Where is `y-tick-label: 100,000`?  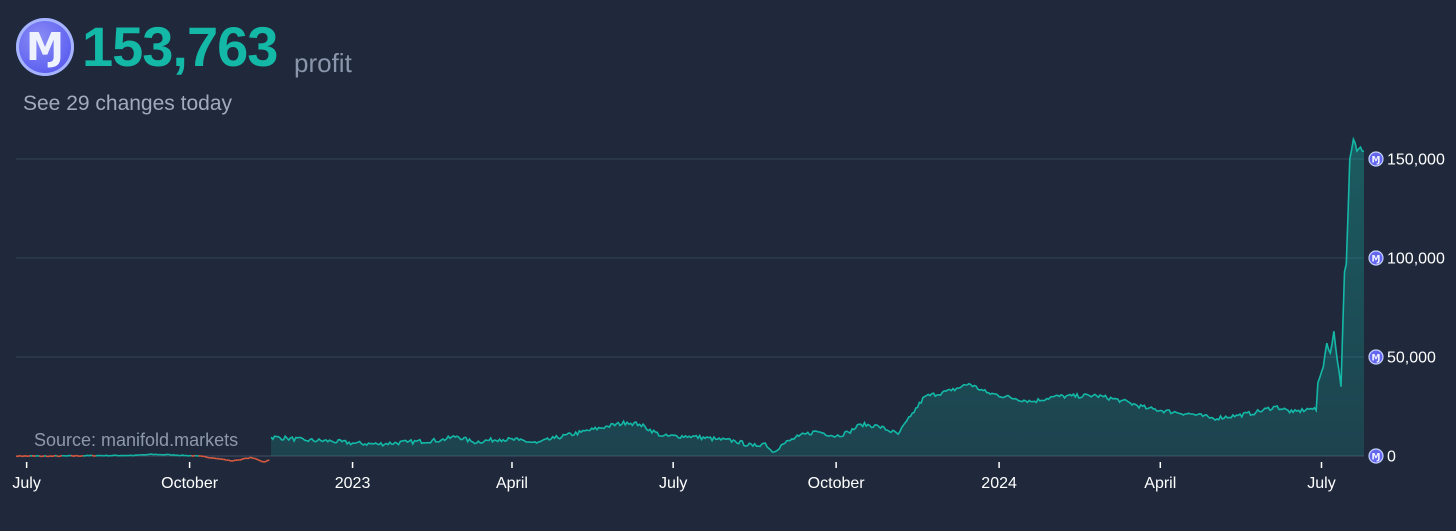 y-tick-label: 100,000 is located at coordinates (1416, 259).